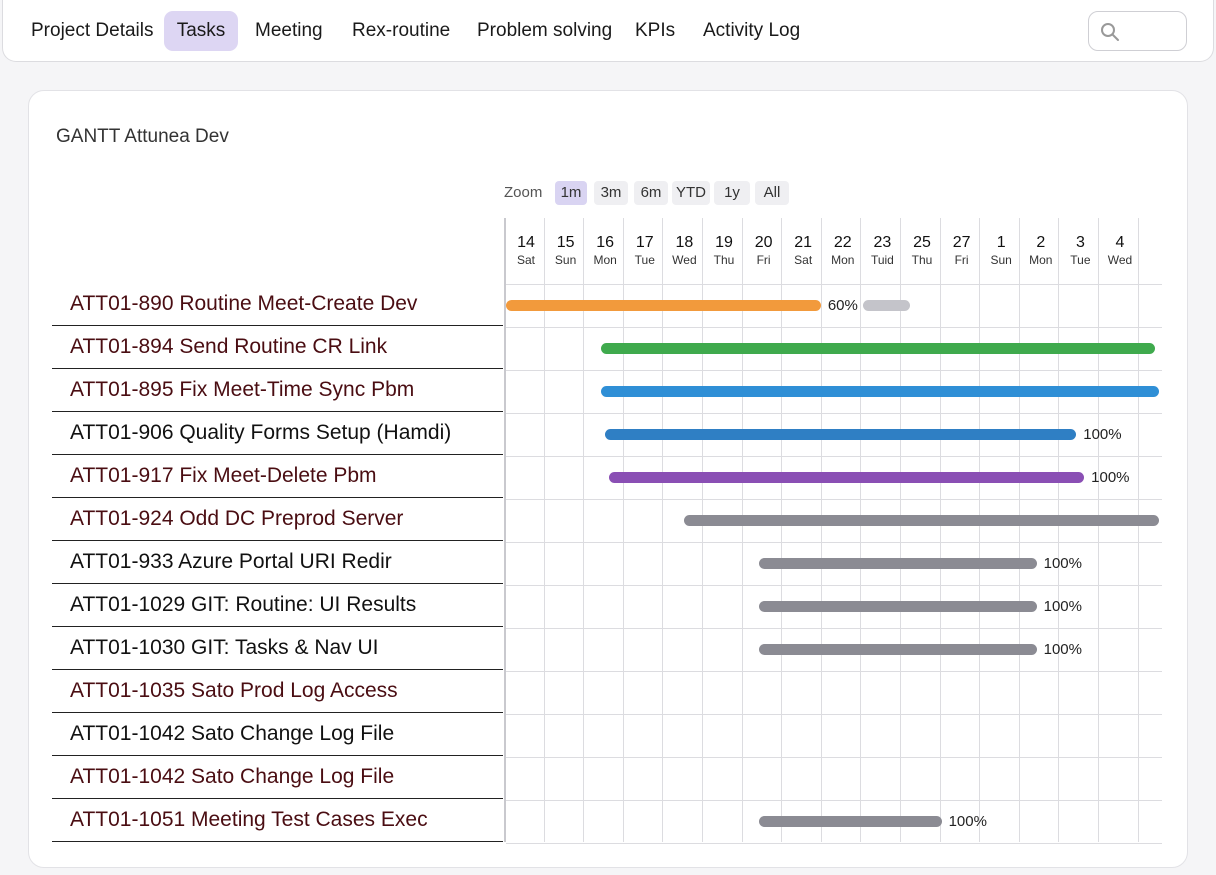 Image resolution: width=1216 pixels, height=875 pixels. I want to click on task-label: ATT01-924 Odd DC Preprod Server, so click(237, 518).